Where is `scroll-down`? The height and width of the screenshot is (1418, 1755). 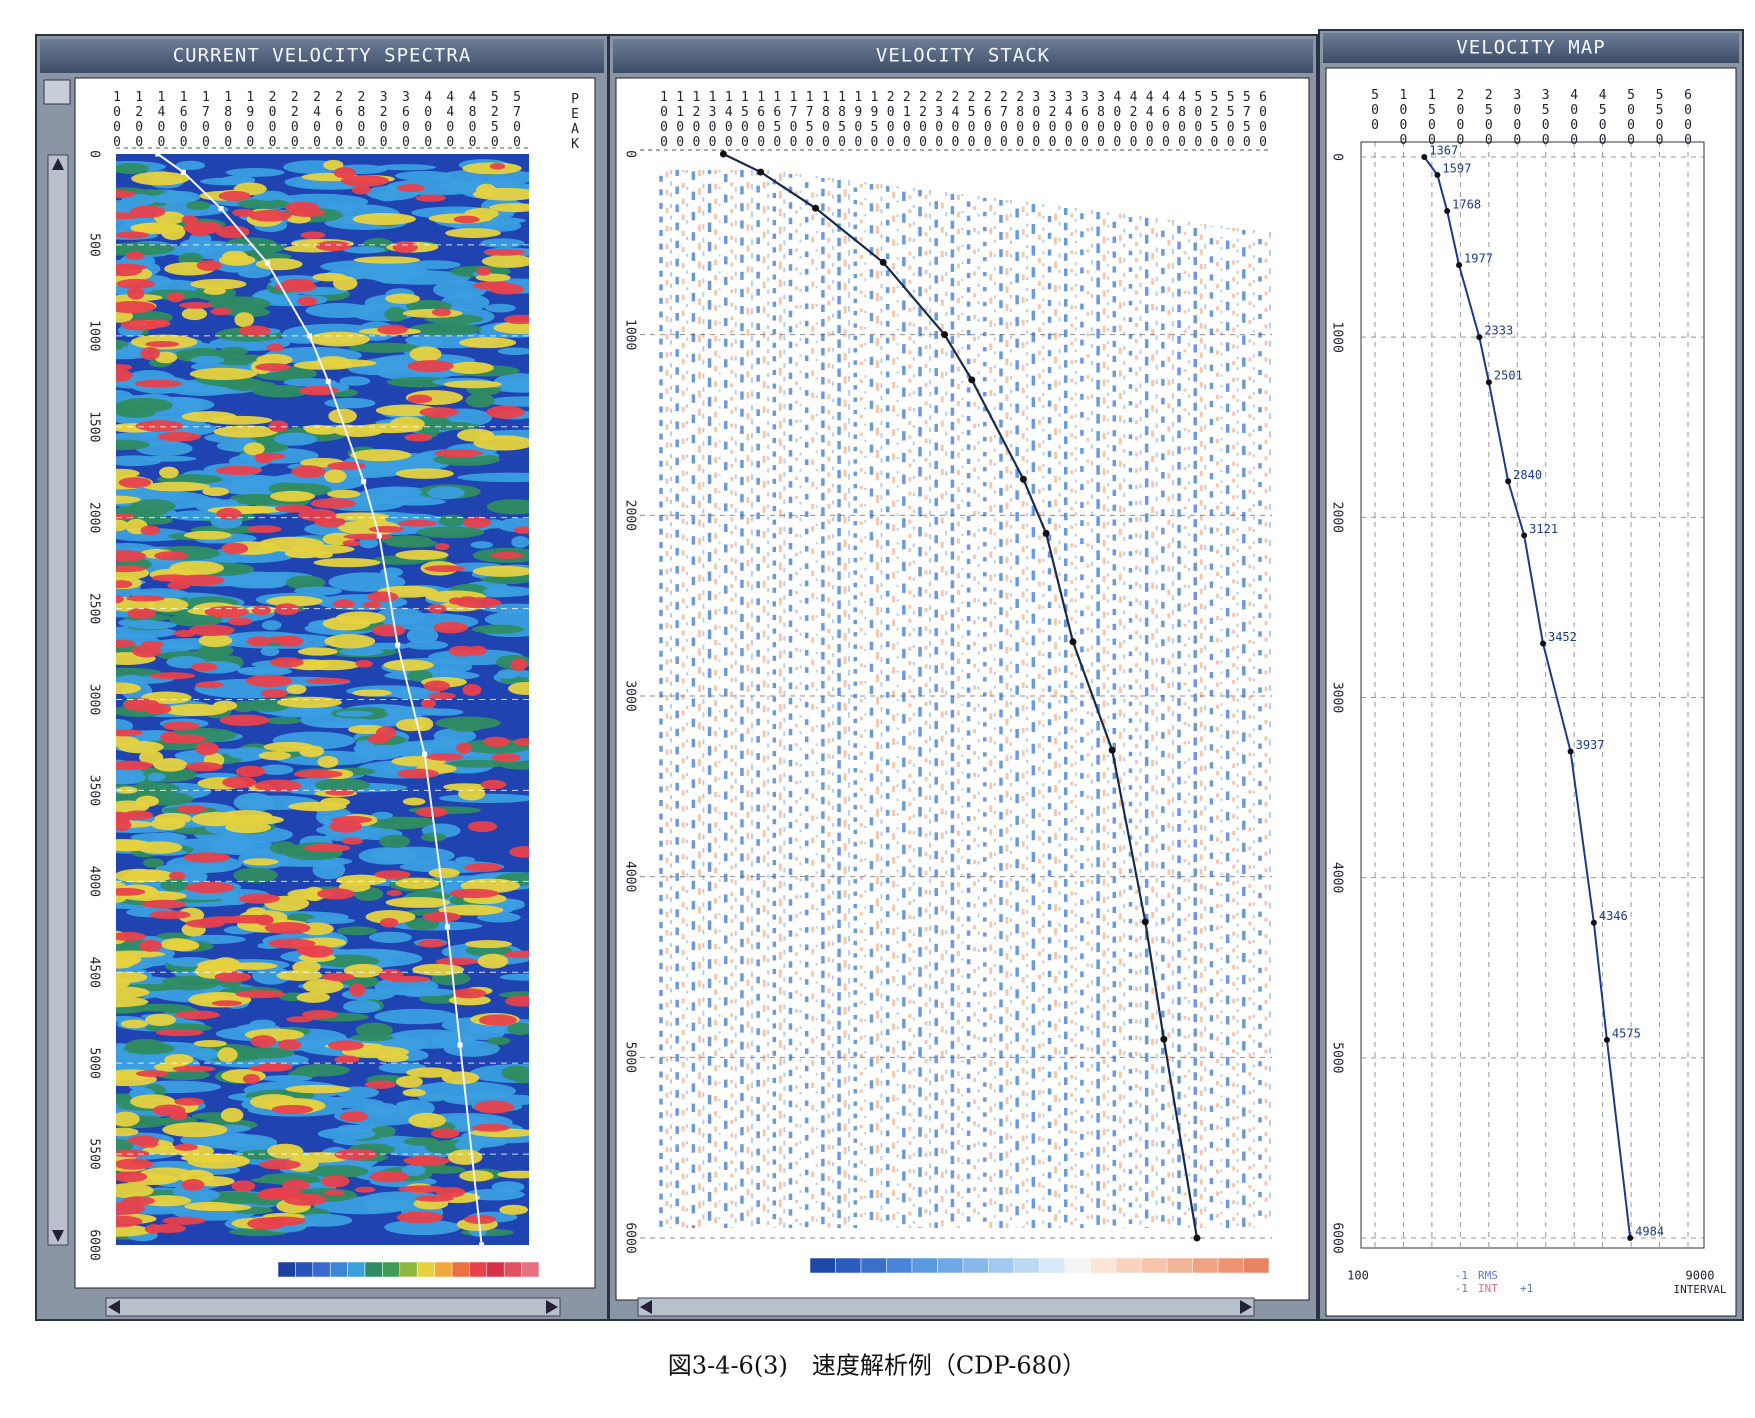
scroll-down is located at coordinates (58, 1236).